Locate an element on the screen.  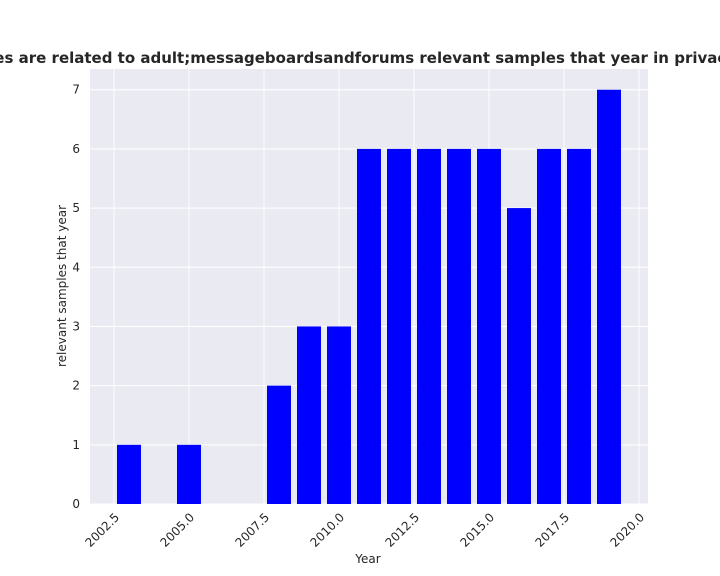
x-tick-label: 2015.0 is located at coordinates (478, 530).